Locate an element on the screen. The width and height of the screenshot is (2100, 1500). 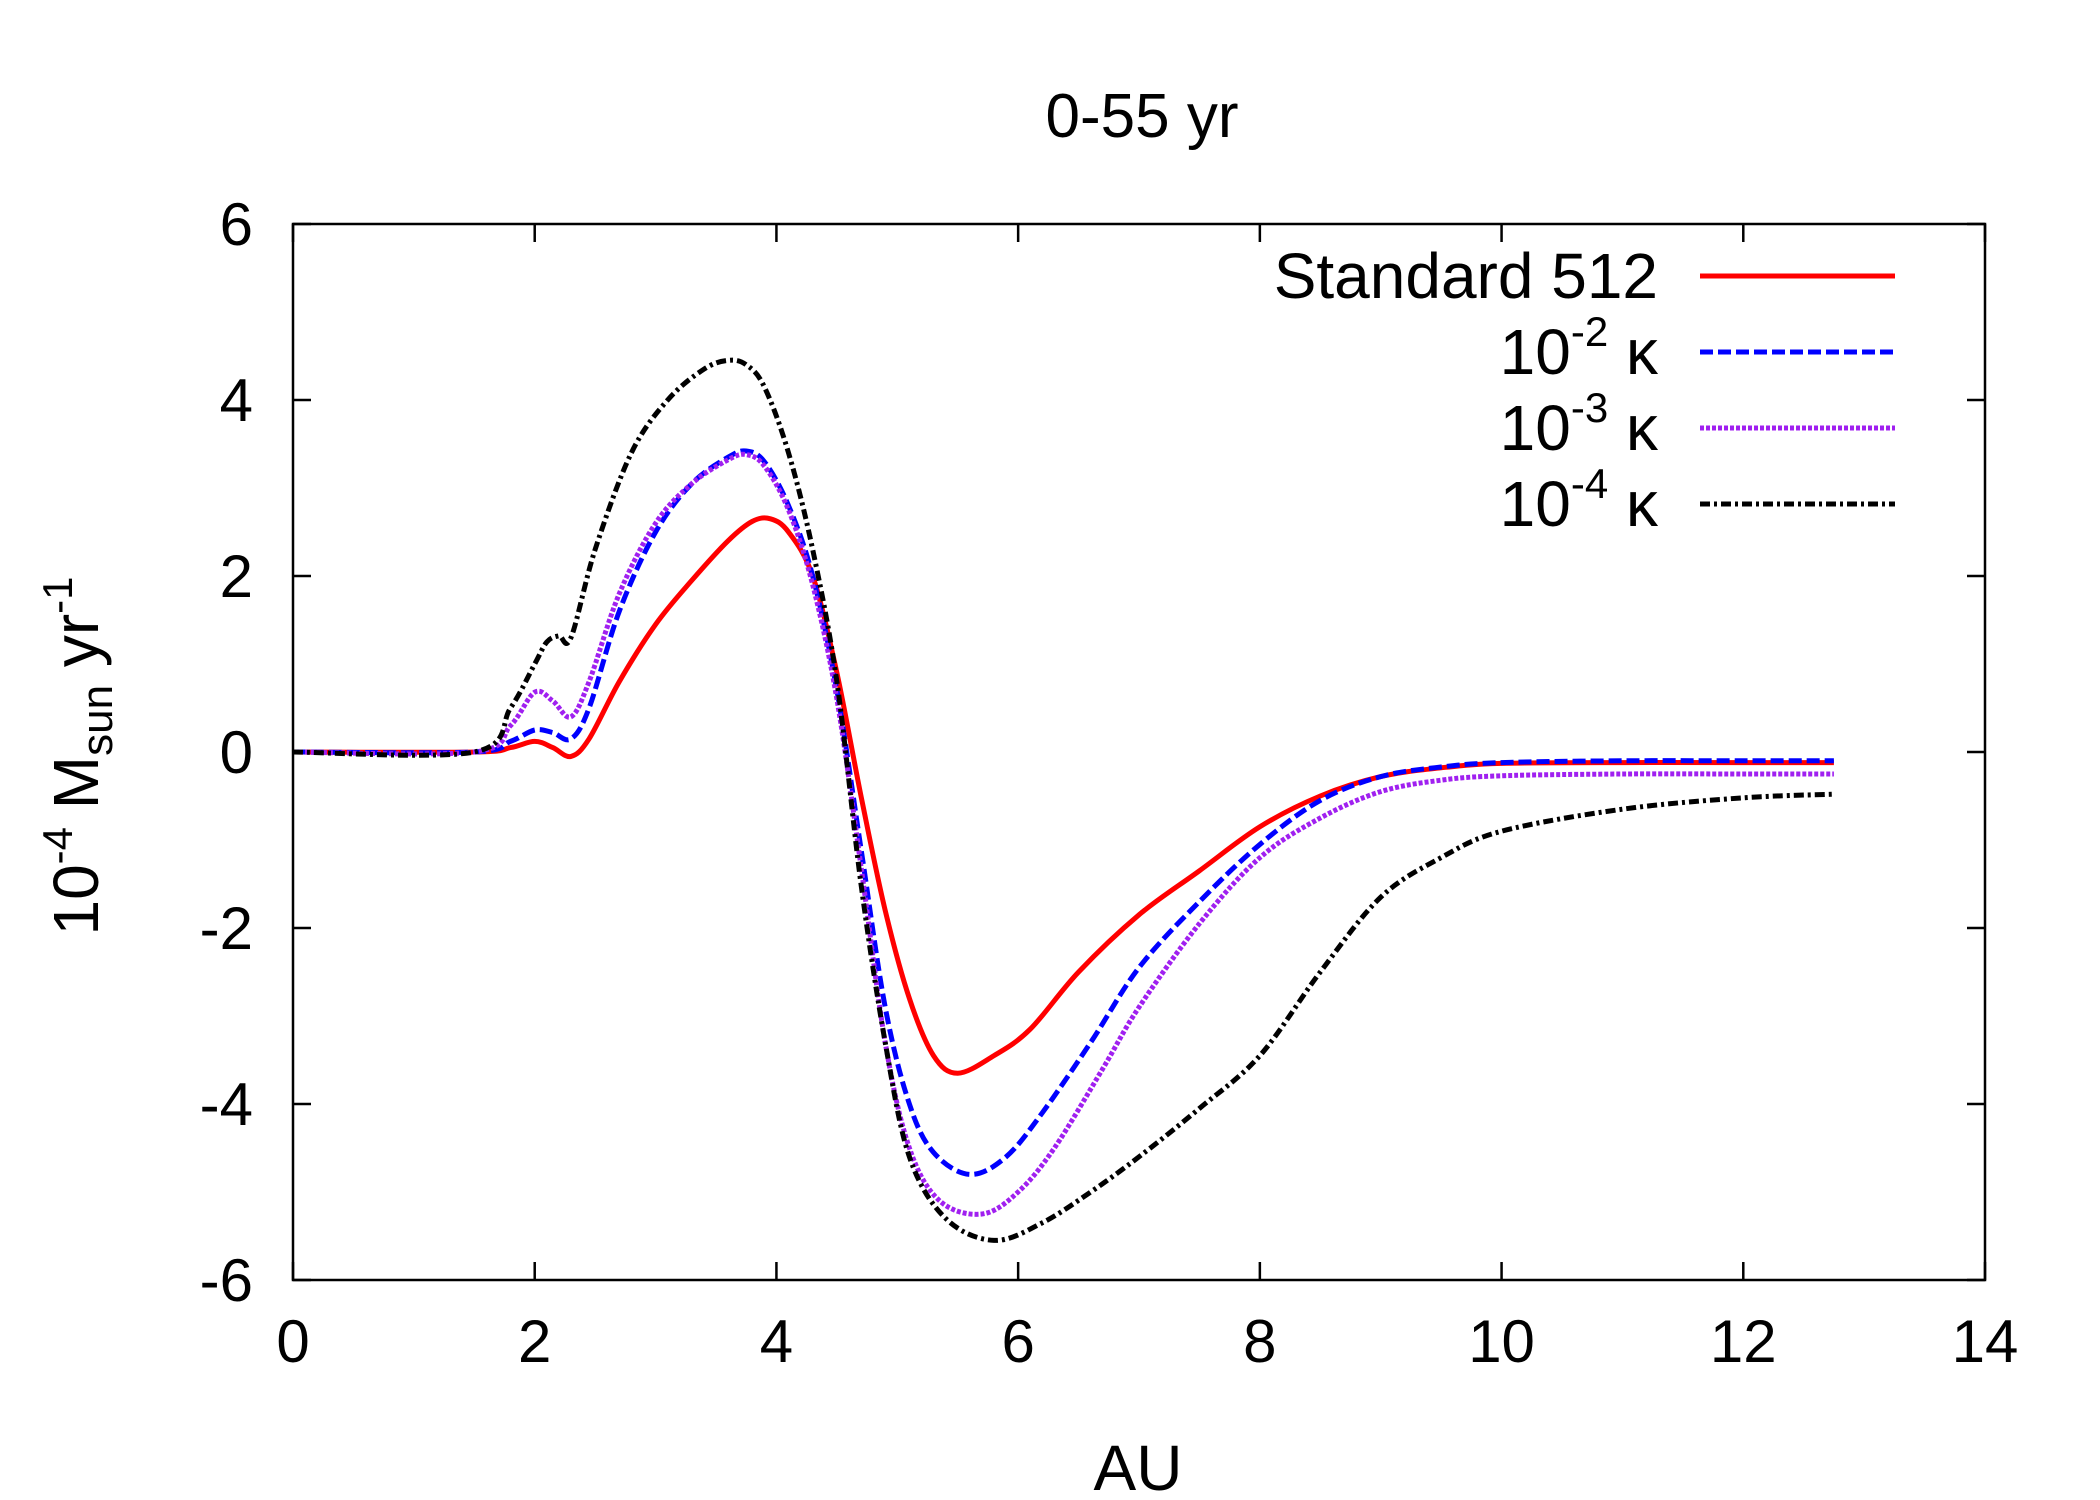
x-tick-label: 4 is located at coordinates (776, 1341).